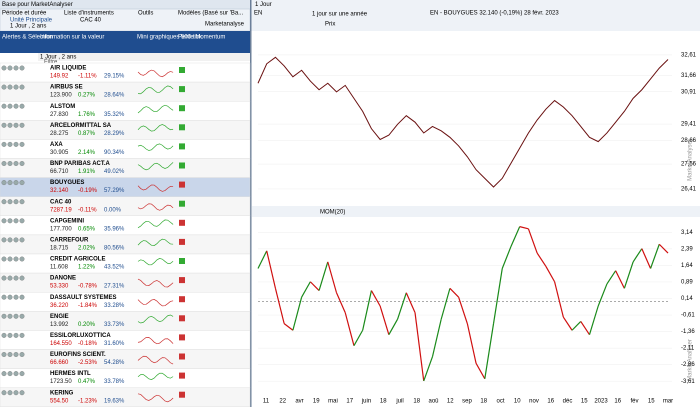 This screenshot has width=700, height=412. What do you see at coordinates (688, 365) in the screenshot?
I see `y-tick-label: -2,86` at bounding box center [688, 365].